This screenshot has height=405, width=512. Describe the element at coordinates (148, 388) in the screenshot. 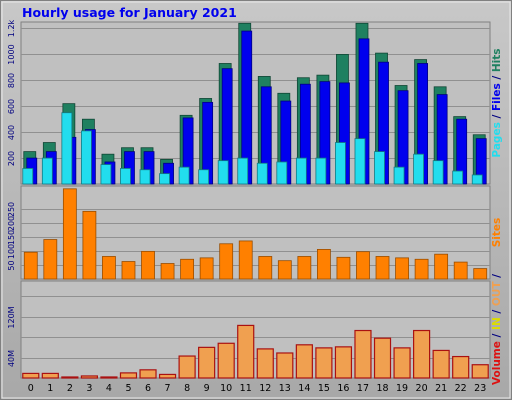

I see `x-tick-label-6: 6` at that location.